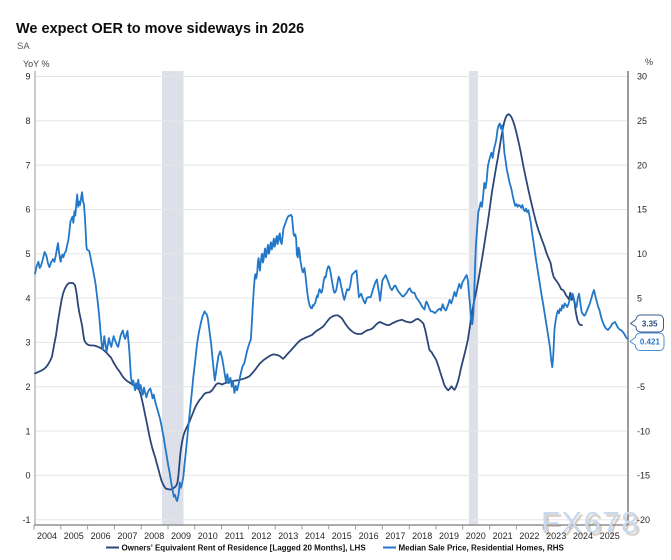 Image resolution: width=671 pixels, height=560 pixels. Describe the element at coordinates (650, 324) in the screenshot. I see `svg-text: 3.35` at that location.